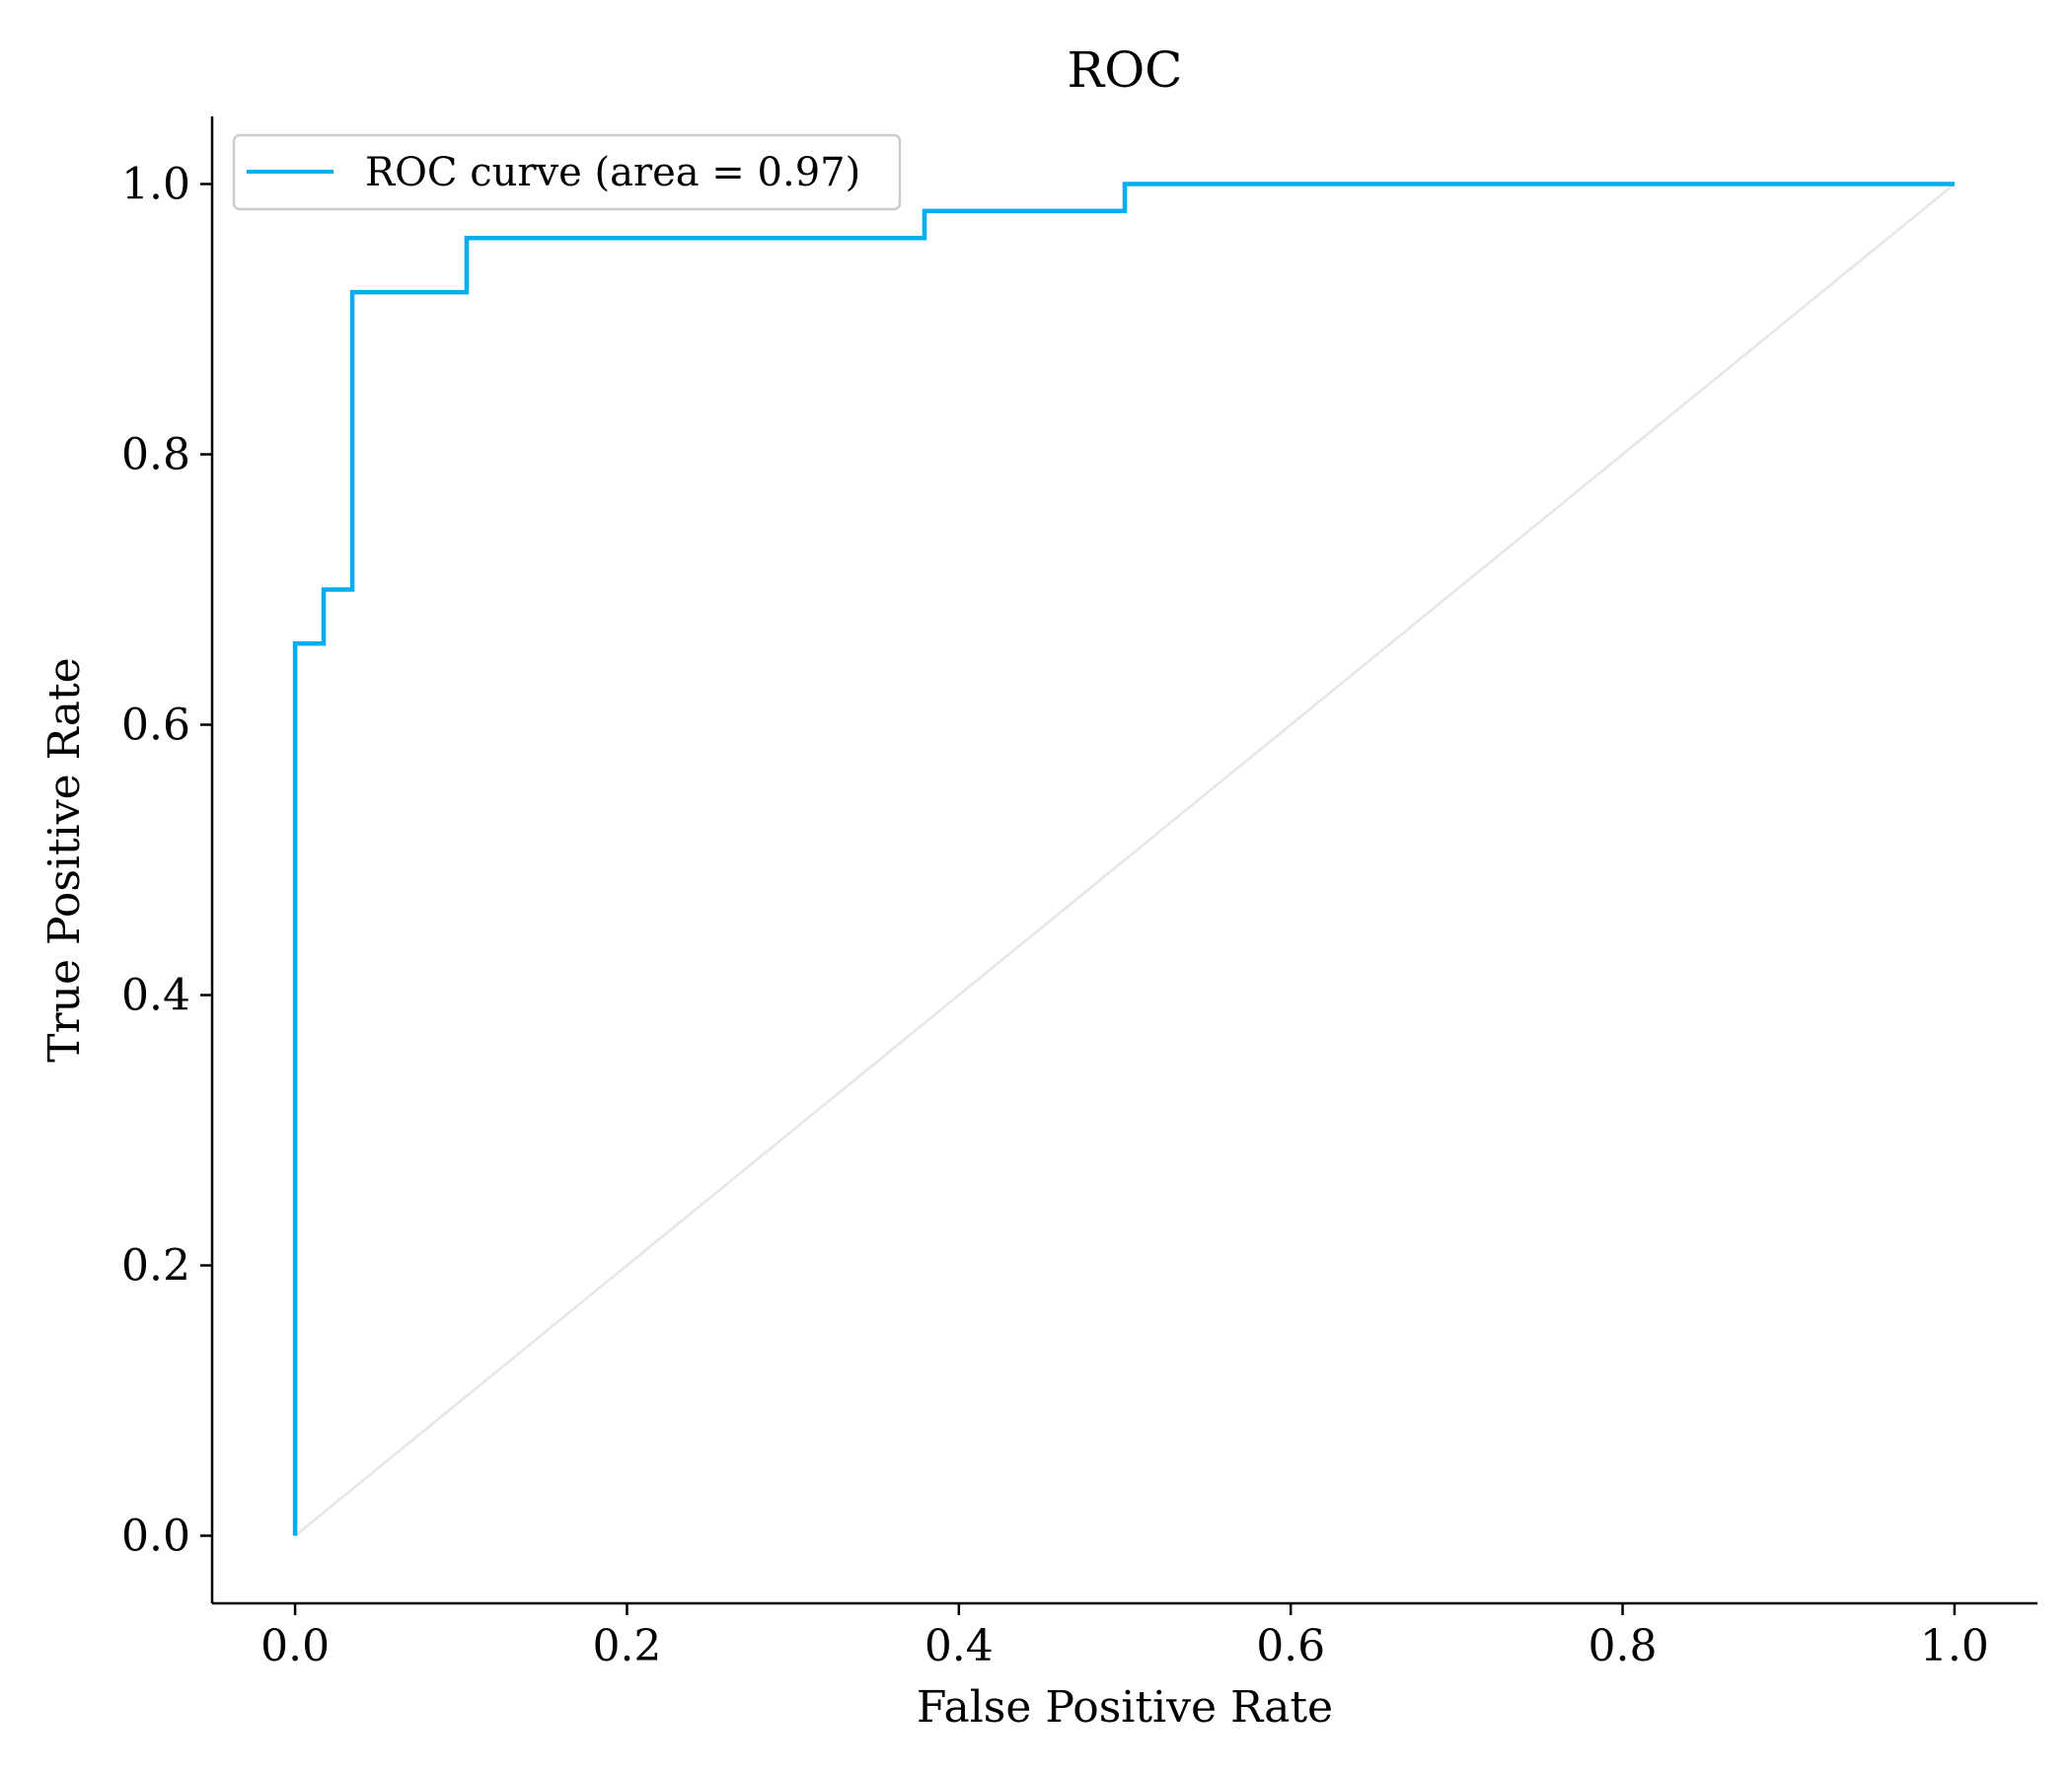  I want to click on x-tick-label: 0.6, so click(1291, 1646).